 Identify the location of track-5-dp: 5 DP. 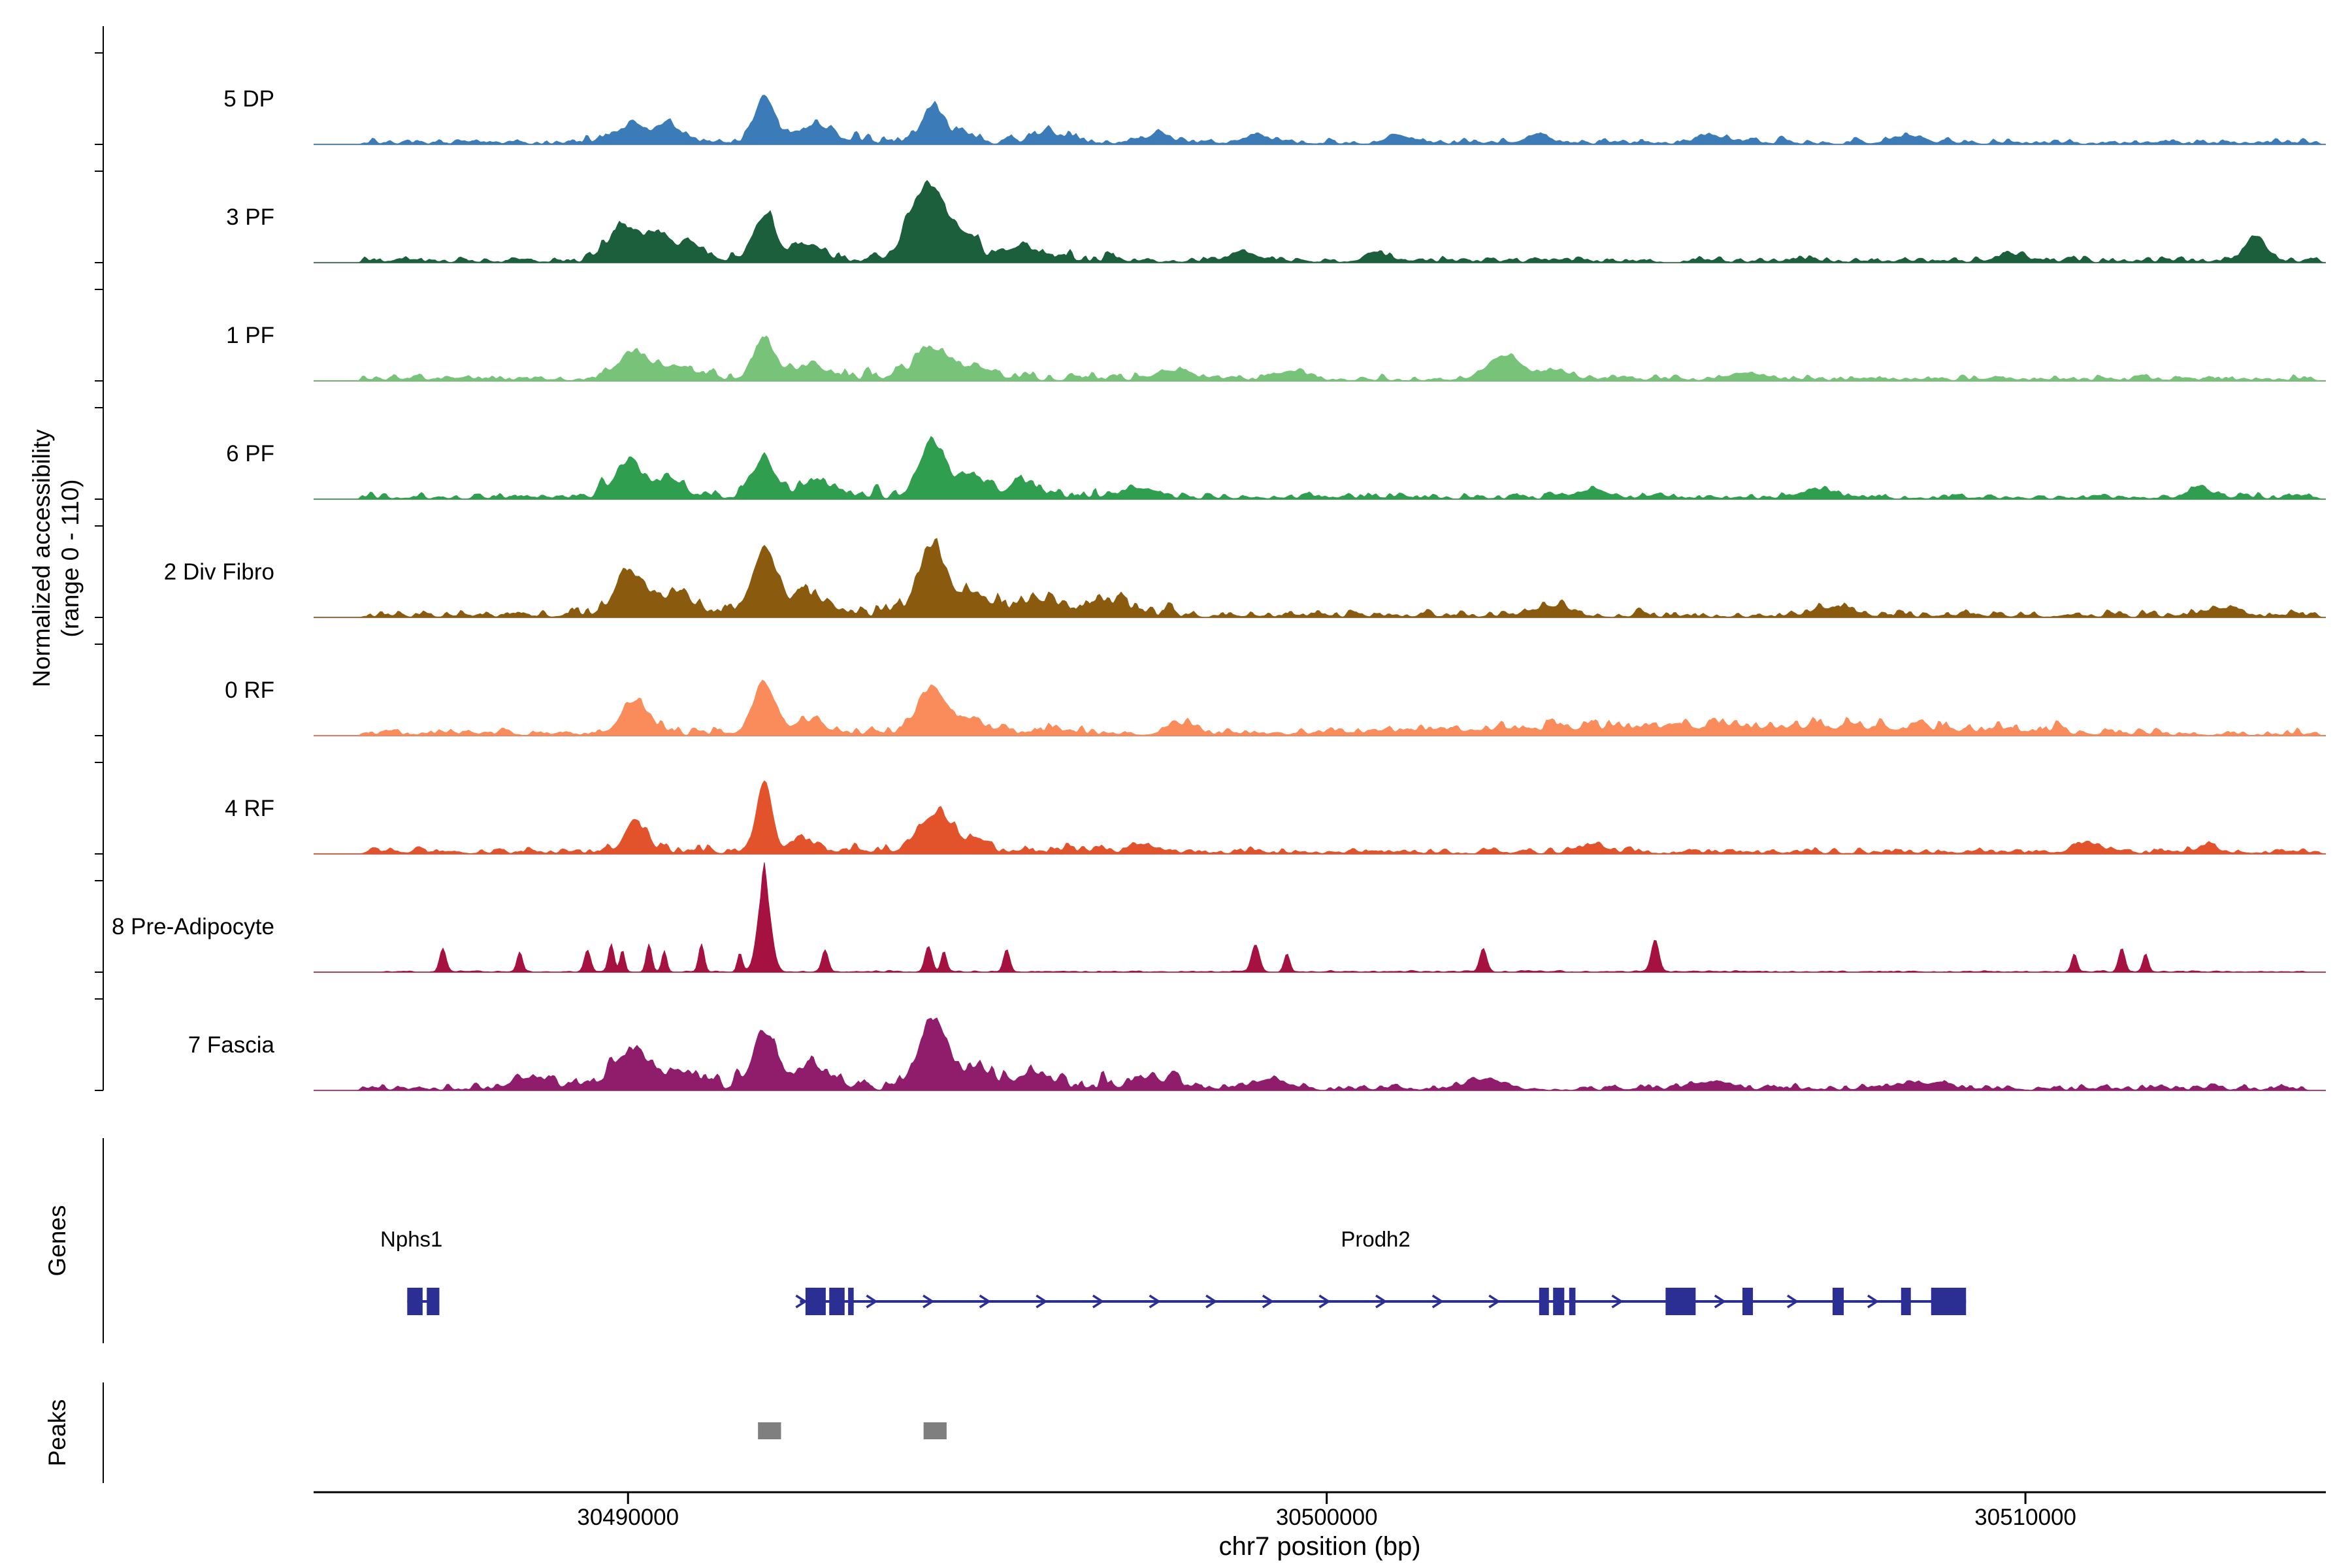
(1210, 99).